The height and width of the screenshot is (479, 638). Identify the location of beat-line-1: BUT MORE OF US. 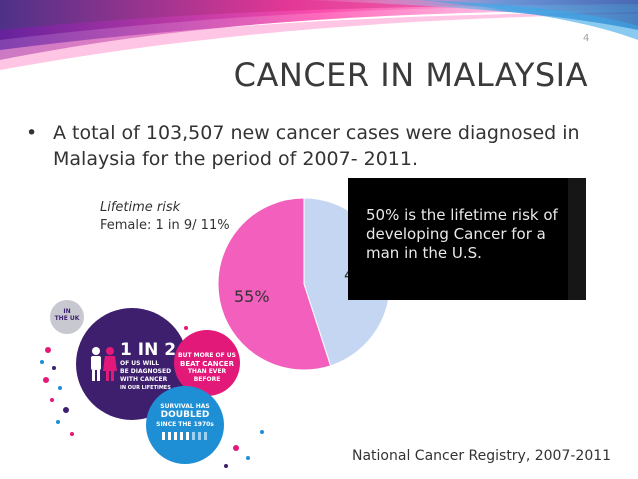
(207, 355).